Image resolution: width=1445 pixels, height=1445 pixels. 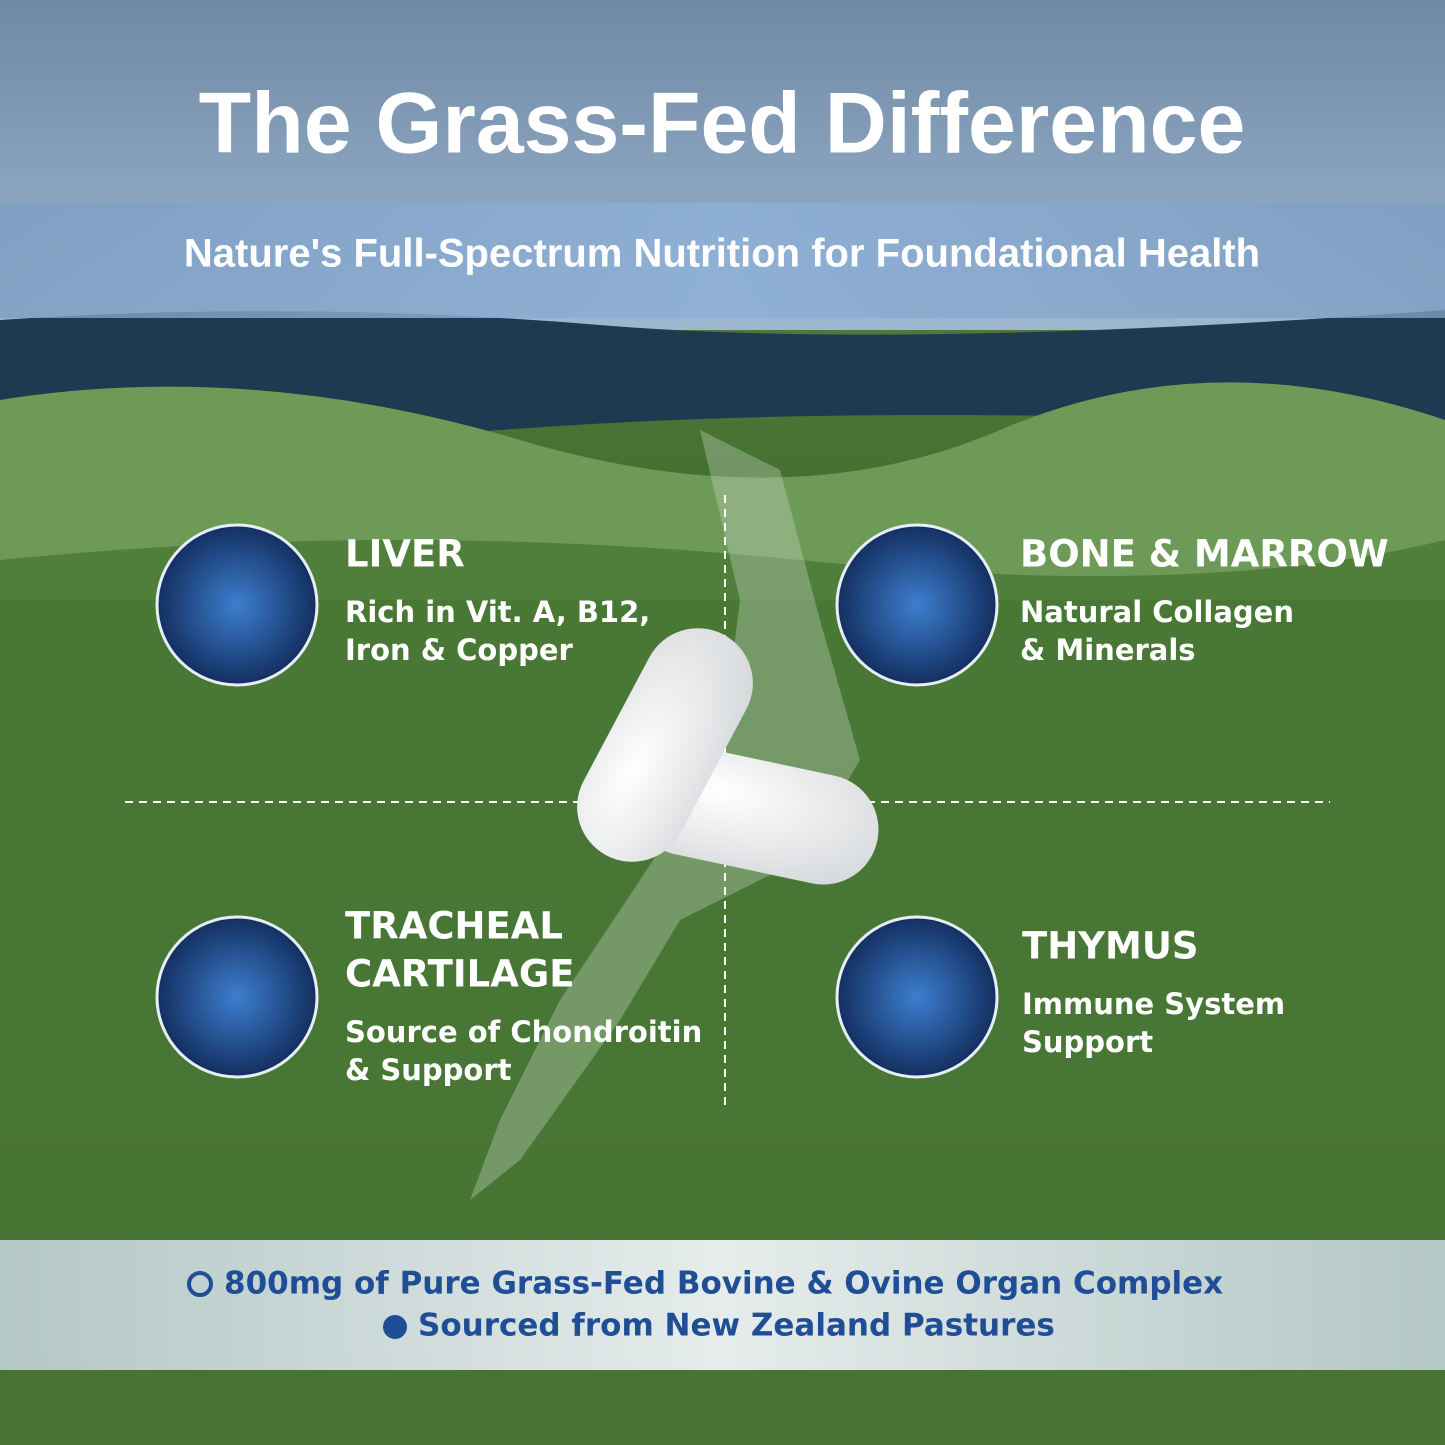 What do you see at coordinates (428, 1070) in the screenshot?
I see `feature-description: & Support` at bounding box center [428, 1070].